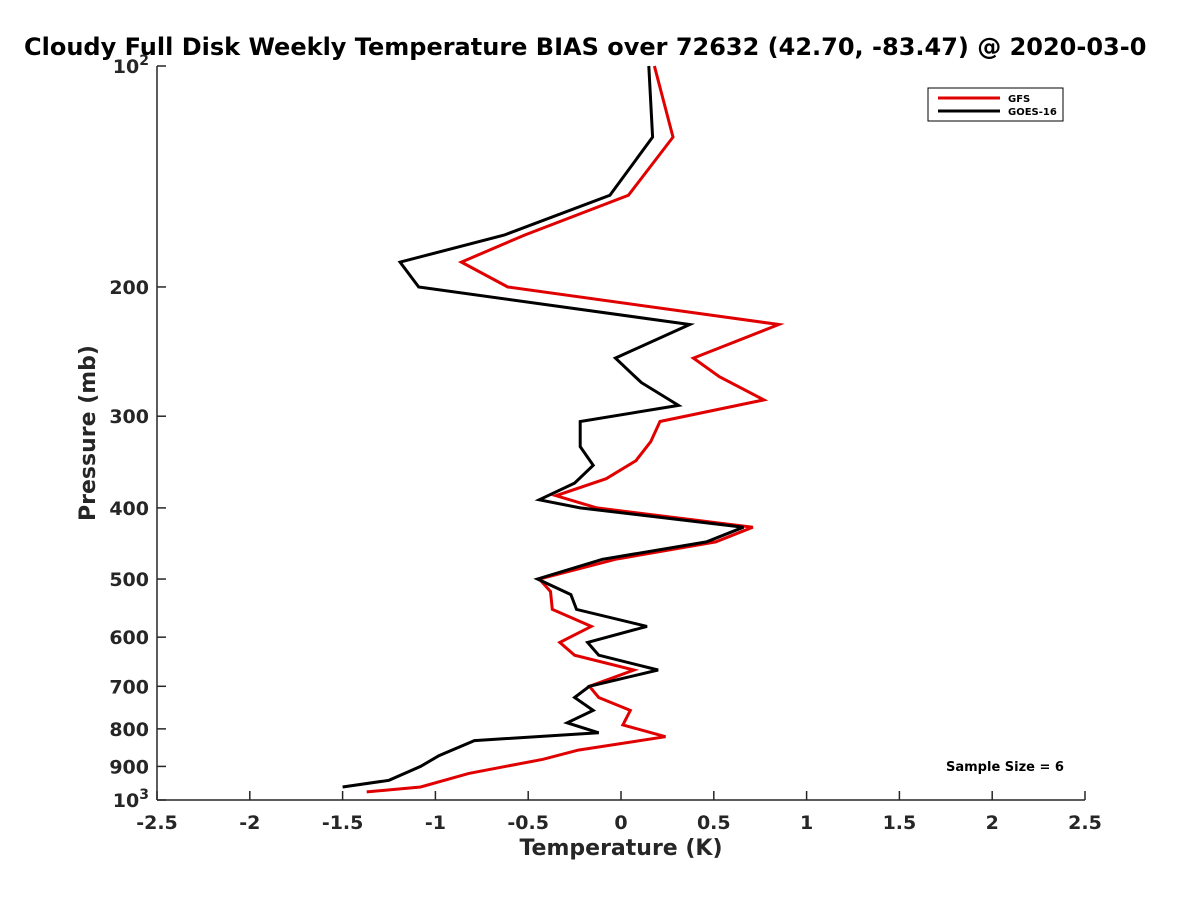 Image resolution: width=1200 pixels, height=900 pixels. Describe the element at coordinates (129, 687) in the screenshot. I see `y-tick-label: 700` at that location.